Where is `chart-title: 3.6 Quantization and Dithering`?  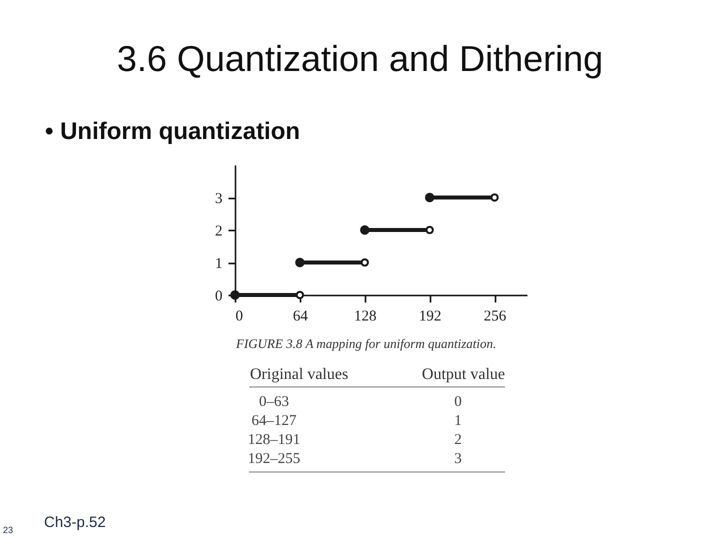 chart-title: 3.6 Quantization and Dithering is located at coordinates (360, 58).